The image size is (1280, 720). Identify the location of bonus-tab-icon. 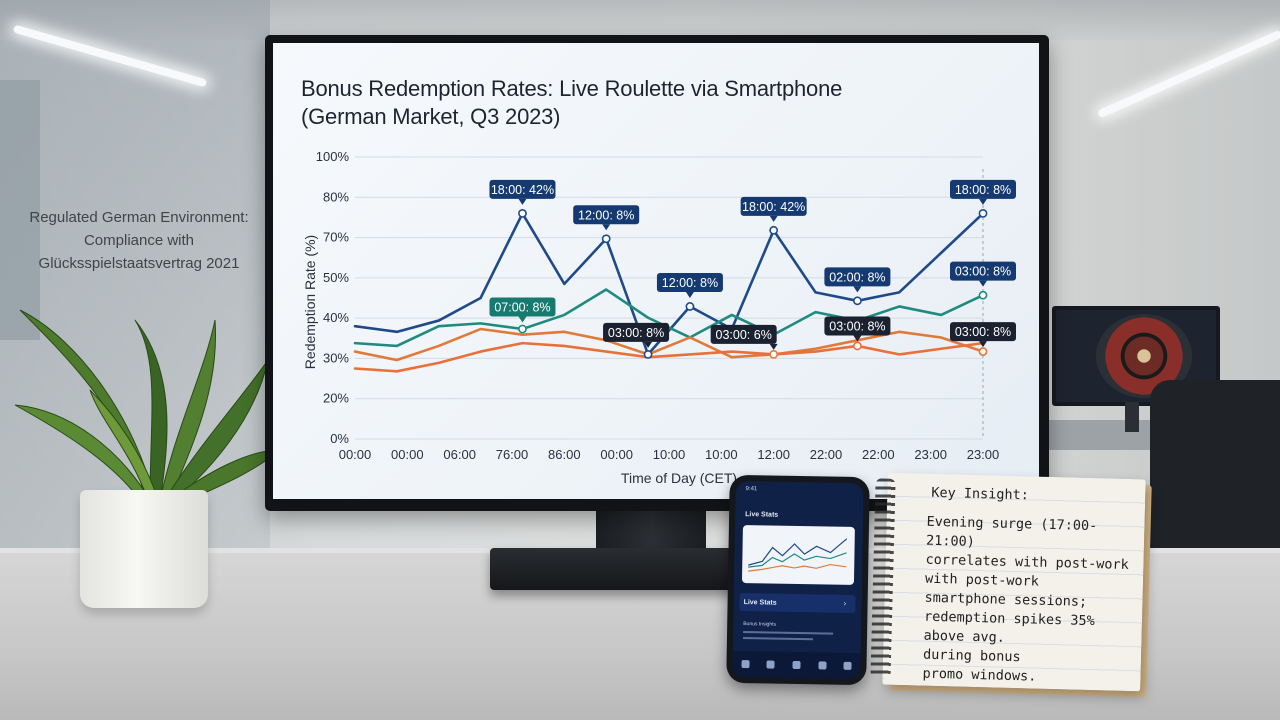
(822, 665).